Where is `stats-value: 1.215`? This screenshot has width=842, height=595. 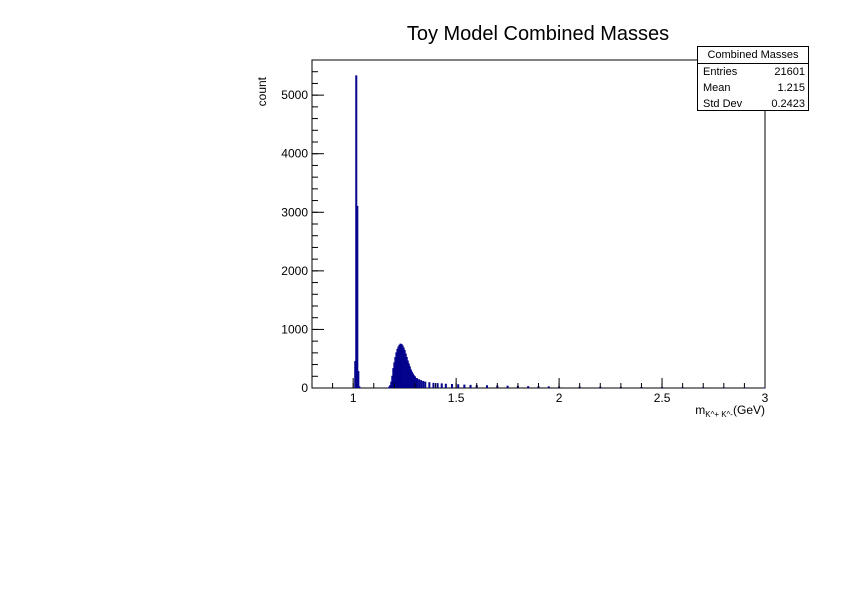
stats-value: 1.215 is located at coordinates (791, 88).